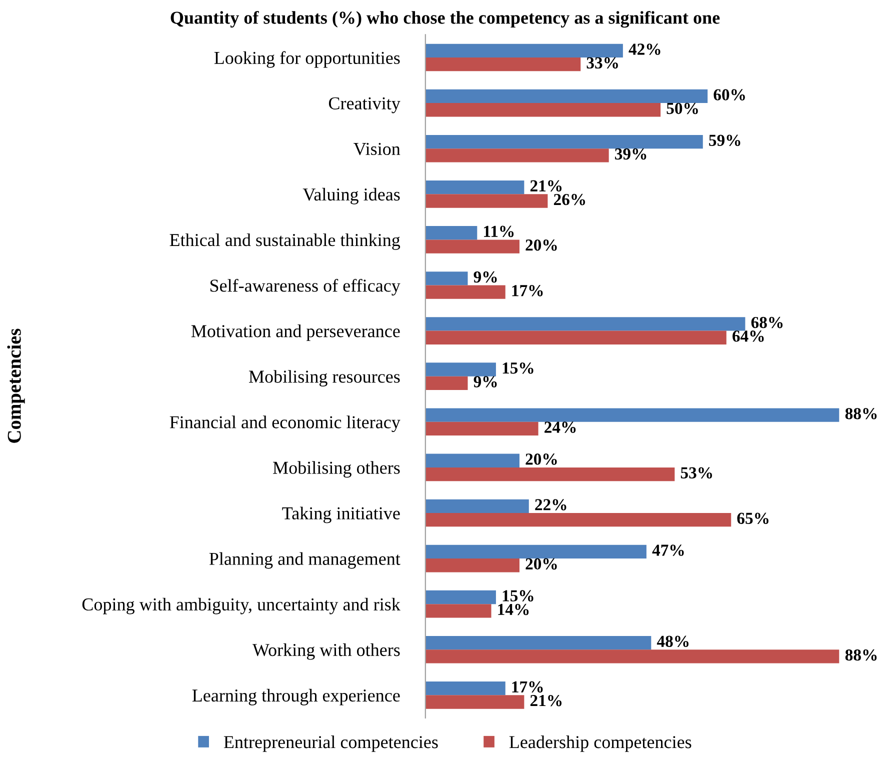 The height and width of the screenshot is (772, 890). Describe the element at coordinates (752, 518) in the screenshot. I see `data-label: 65%` at that location.